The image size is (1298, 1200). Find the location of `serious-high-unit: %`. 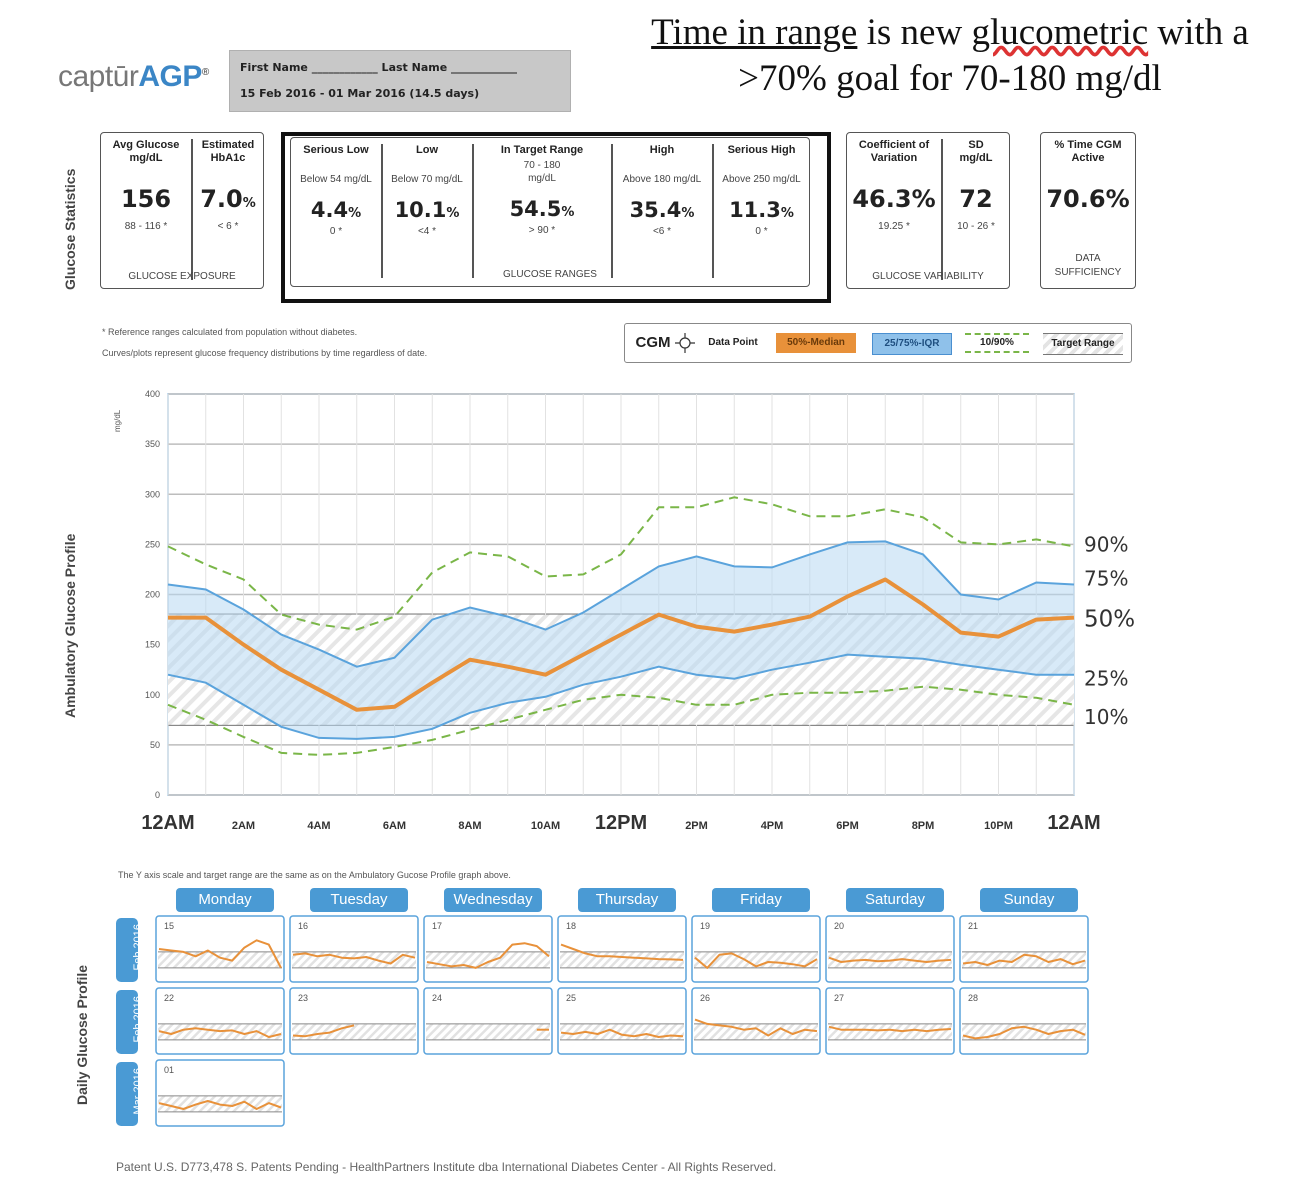

serious-high-unit: % is located at coordinates (787, 213).